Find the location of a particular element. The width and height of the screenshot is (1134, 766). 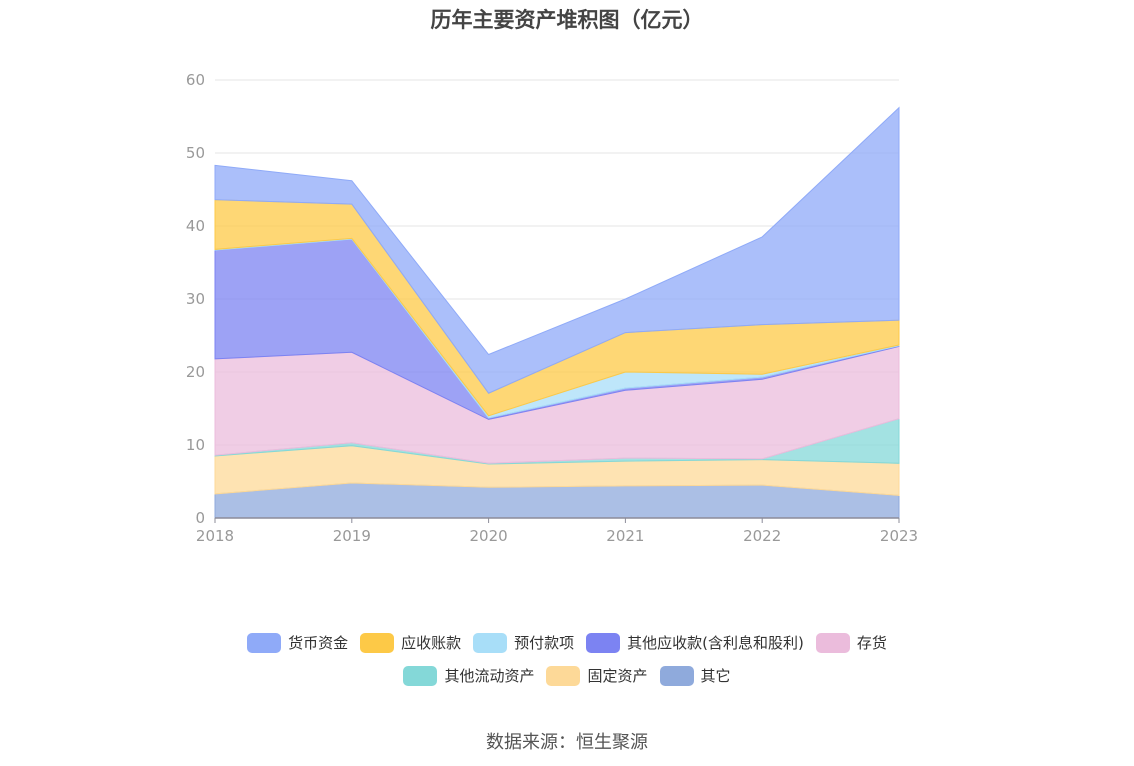

legend-item: 其他流动资产 is located at coordinates (468, 675).